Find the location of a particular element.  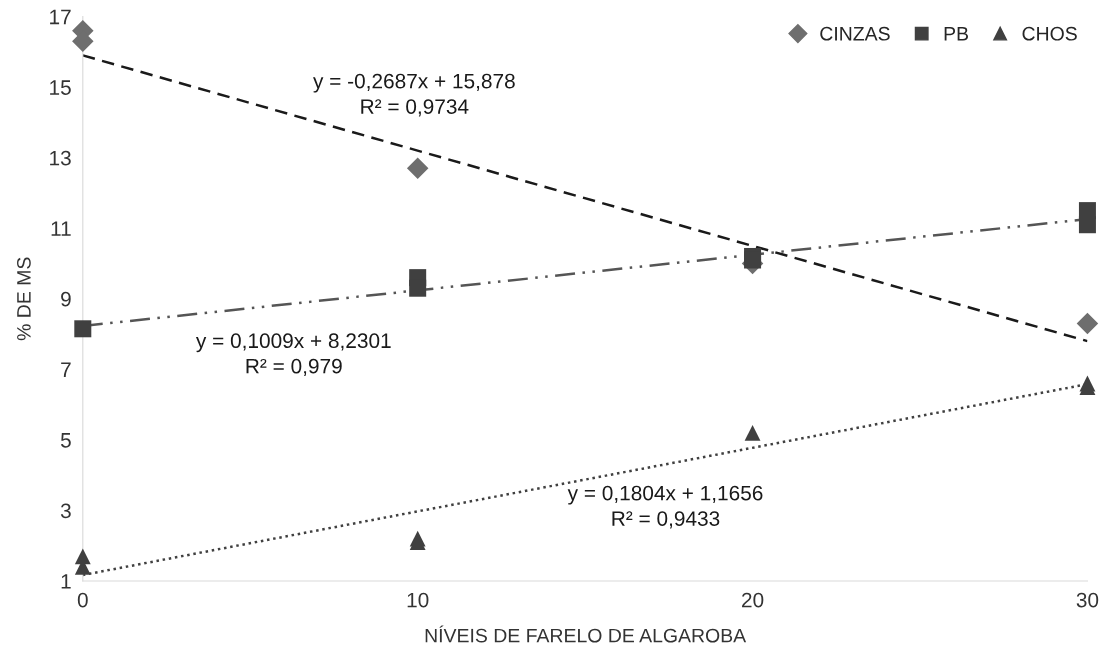

y-tick-label: 17 is located at coordinates (60, 17).